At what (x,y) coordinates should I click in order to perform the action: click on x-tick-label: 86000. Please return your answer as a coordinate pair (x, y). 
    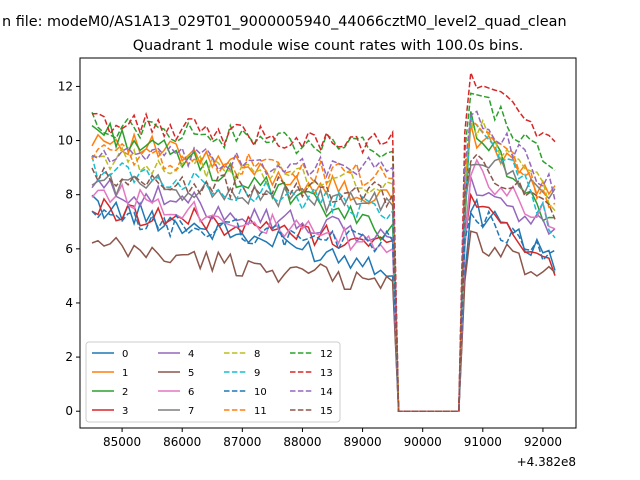
    Looking at the image, I should click on (182, 442).